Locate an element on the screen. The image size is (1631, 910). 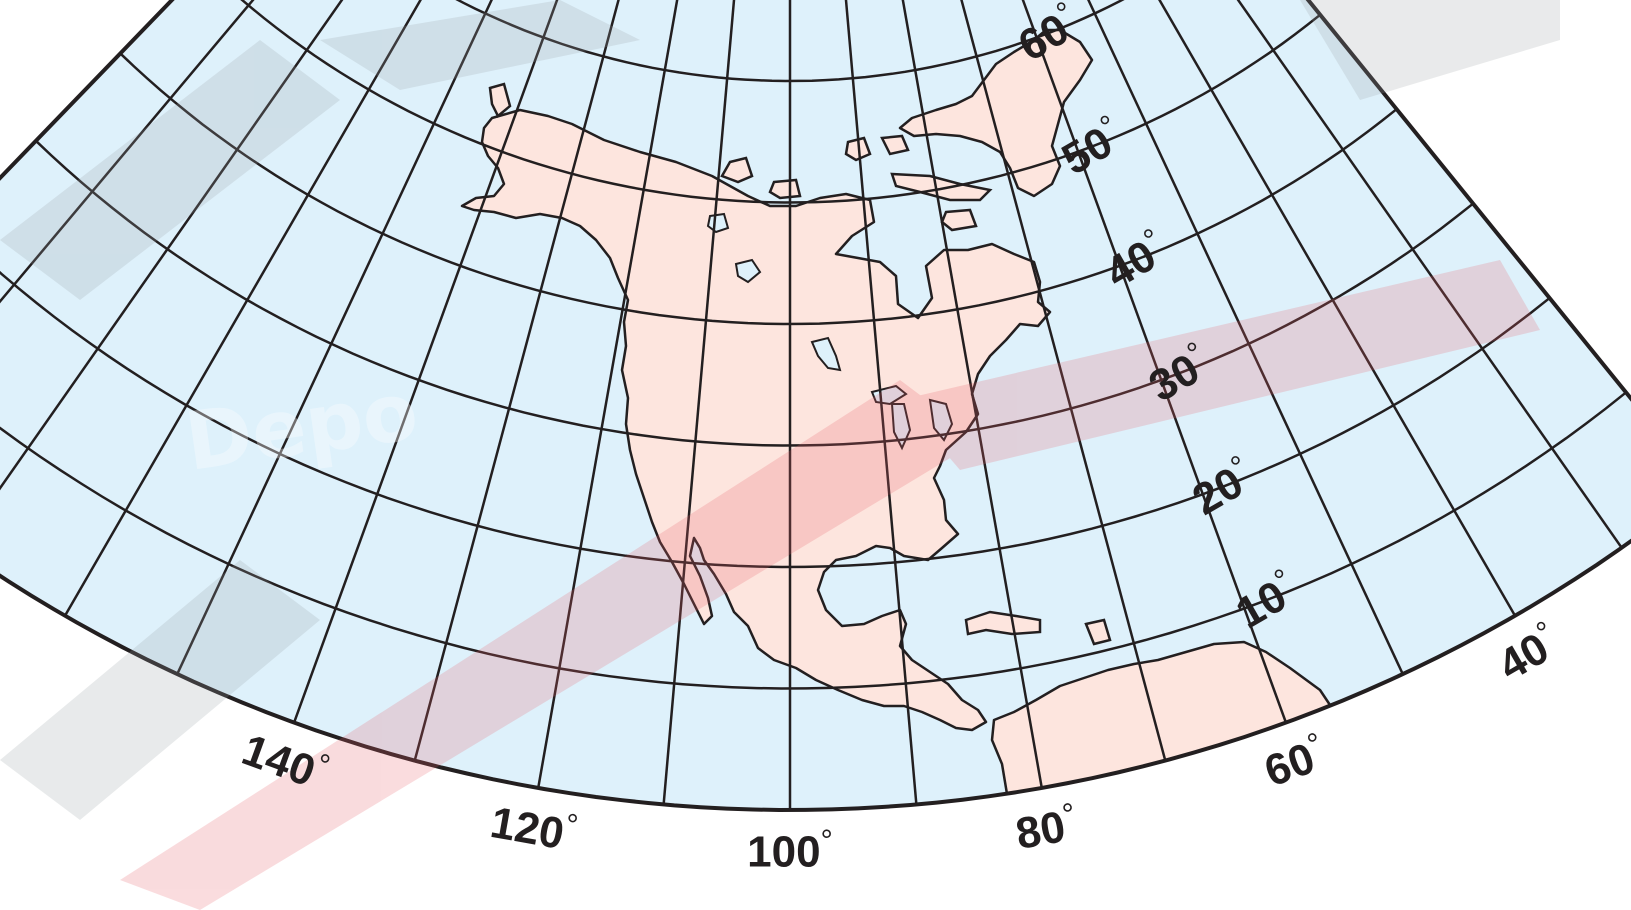
hispaniola-island is located at coordinates (1098, 632).